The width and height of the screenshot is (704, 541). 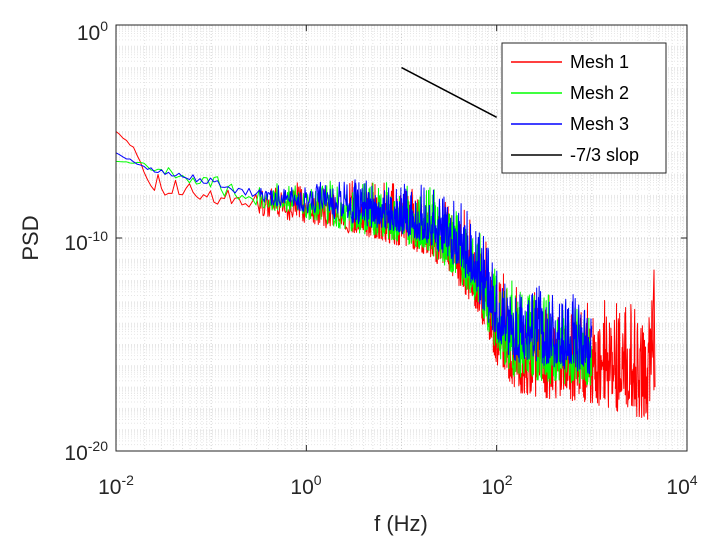 I want to click on legend: Mesh 1 Mesh 2 Mesh 3 -7/3 slop, so click(x=584, y=108).